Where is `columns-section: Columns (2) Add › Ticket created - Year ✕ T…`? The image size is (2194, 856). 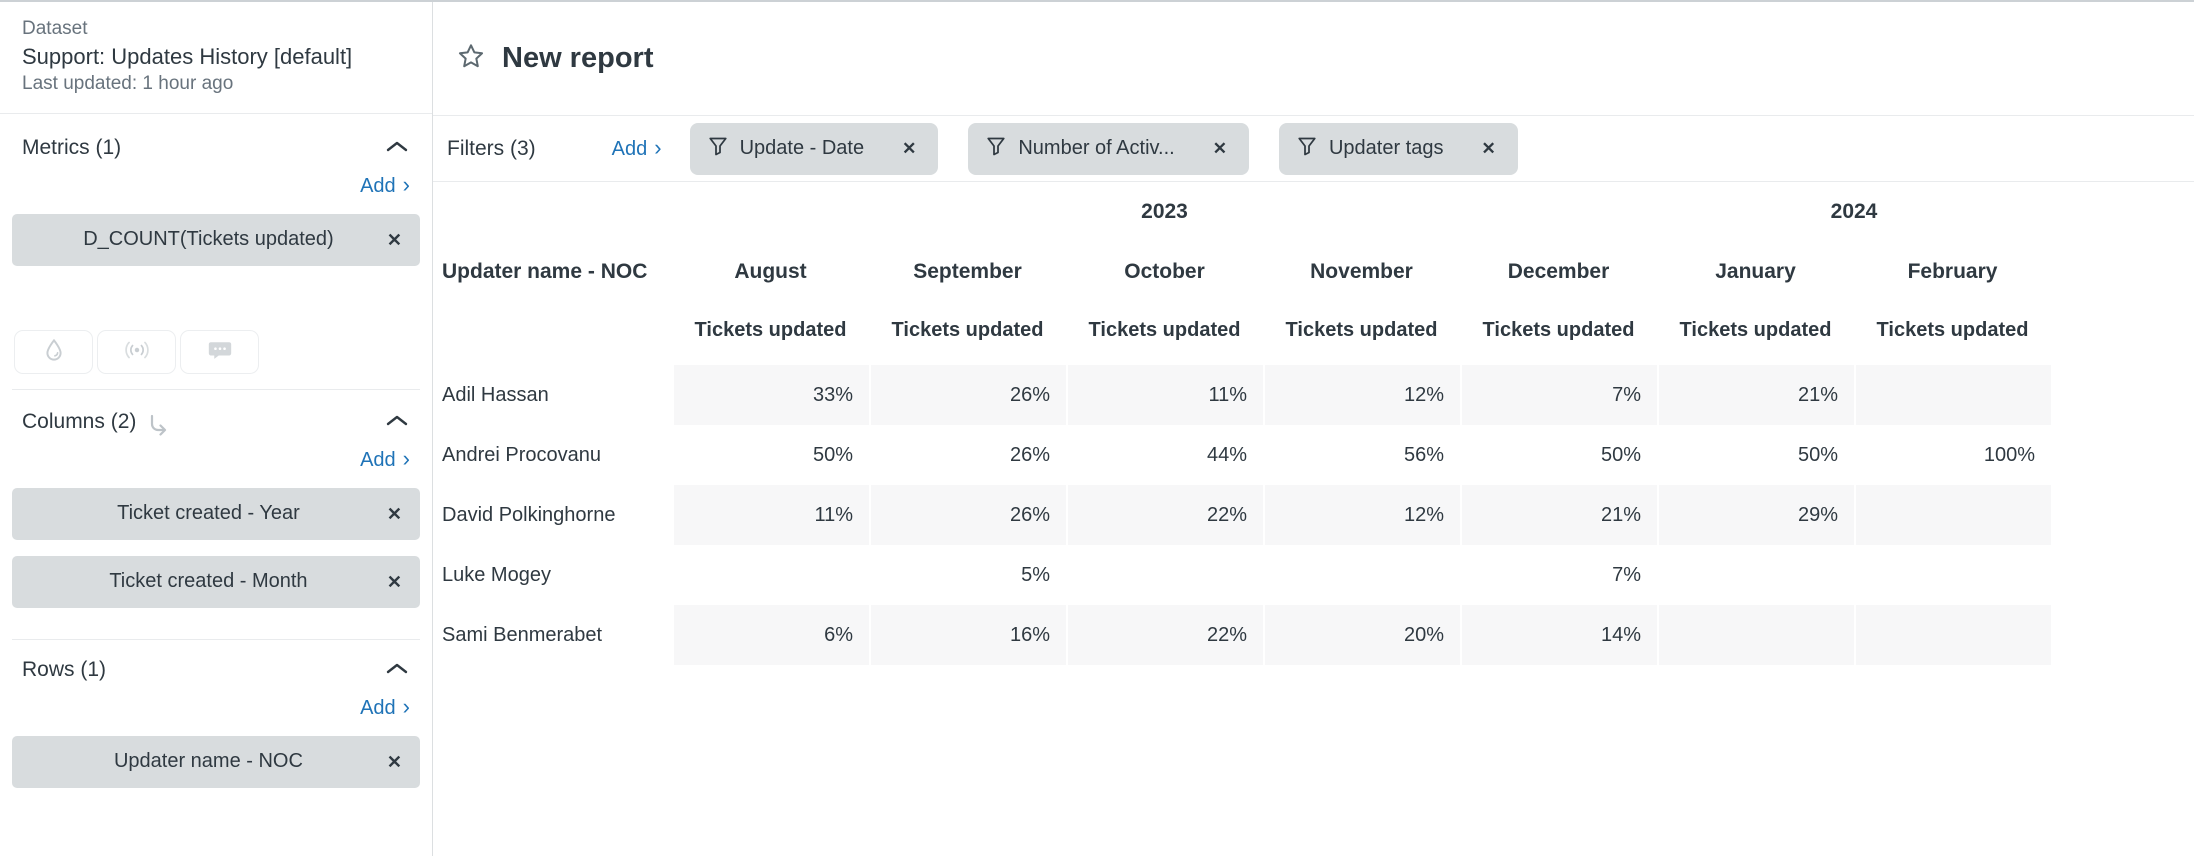
columns-section: Columns (2) Add › Ticket created - Year ✕ T… is located at coordinates (216, 515).